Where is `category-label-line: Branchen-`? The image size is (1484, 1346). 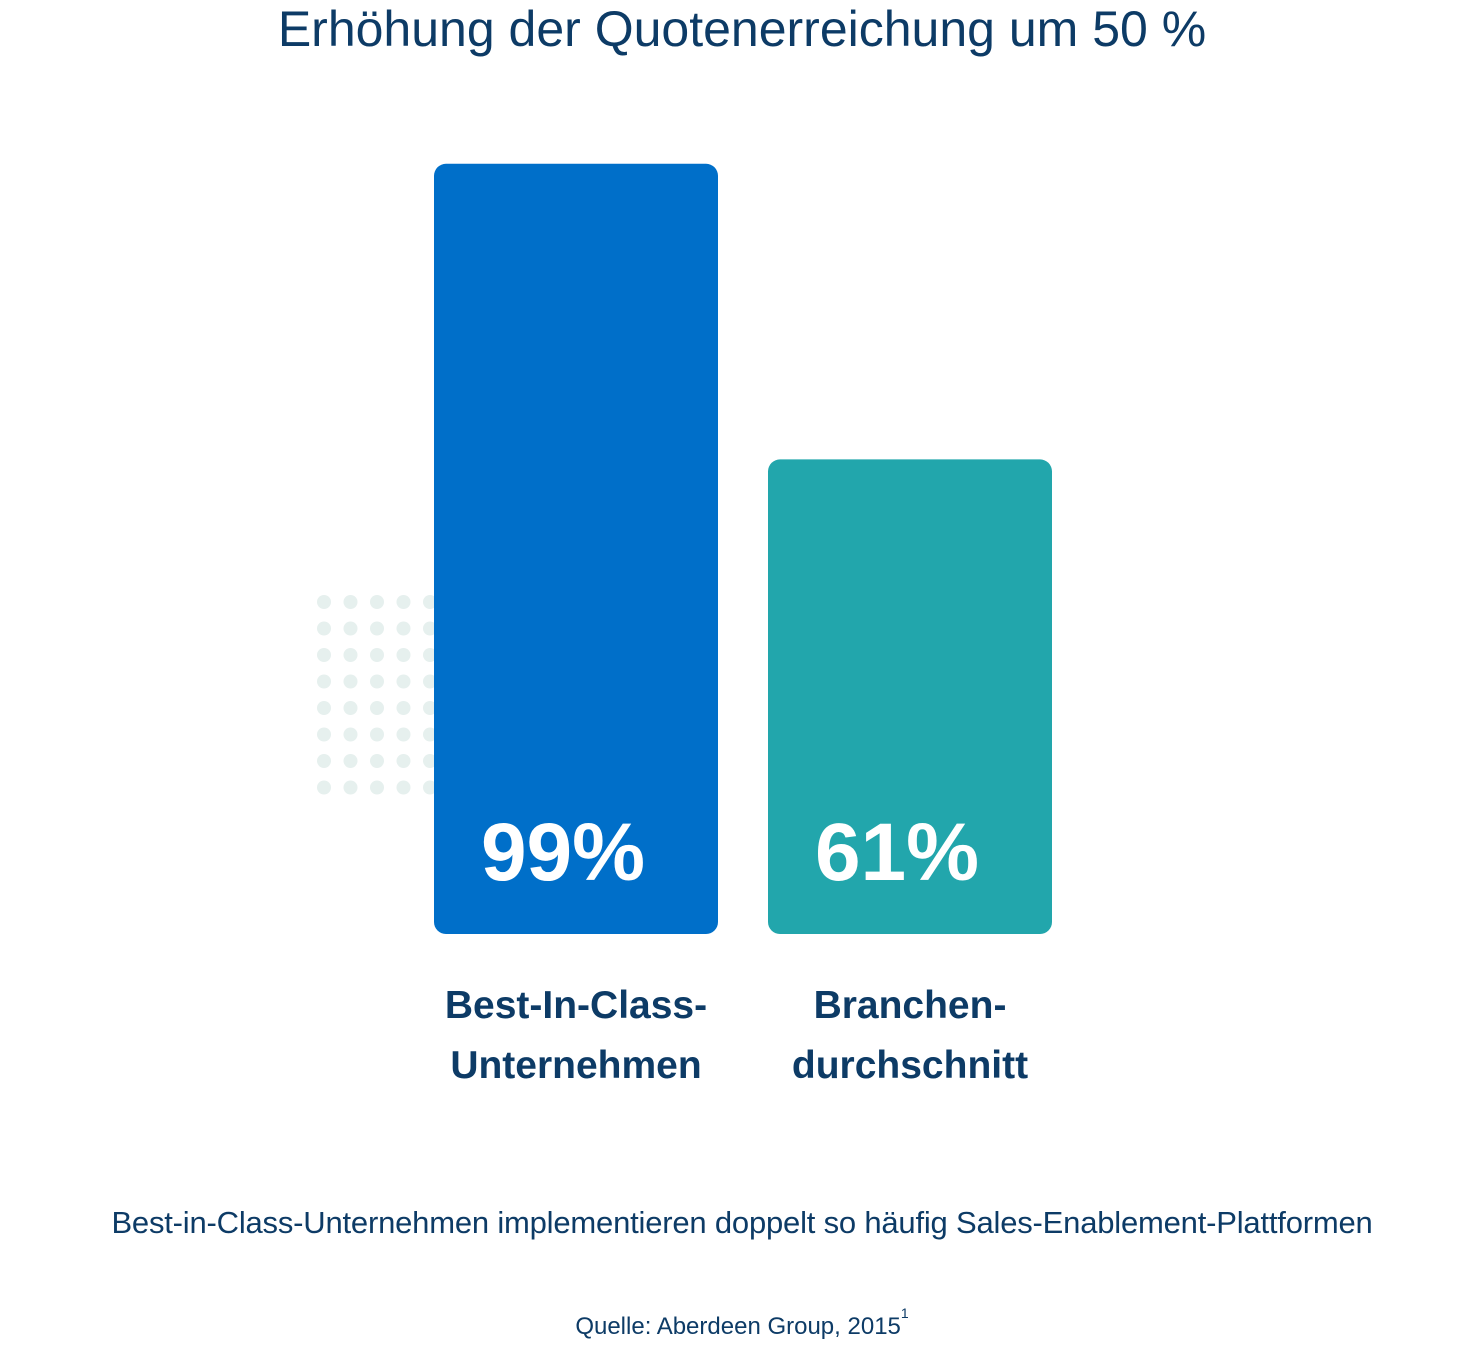
category-label-line: Branchen- is located at coordinates (910, 1005).